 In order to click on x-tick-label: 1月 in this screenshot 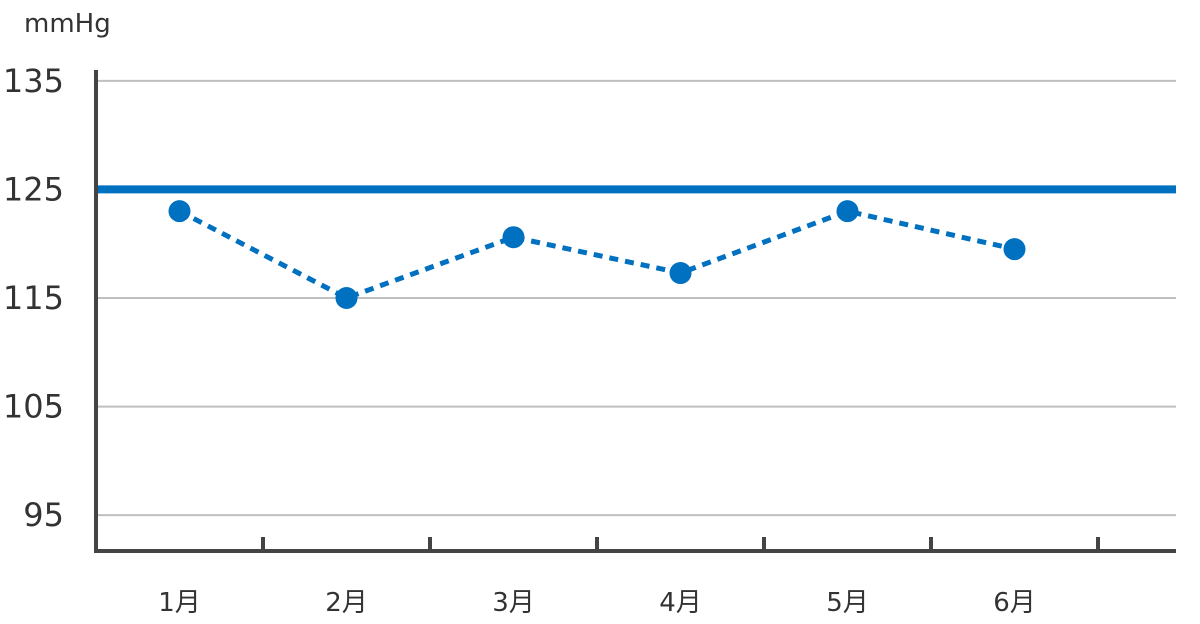, I will do `click(179, 603)`.